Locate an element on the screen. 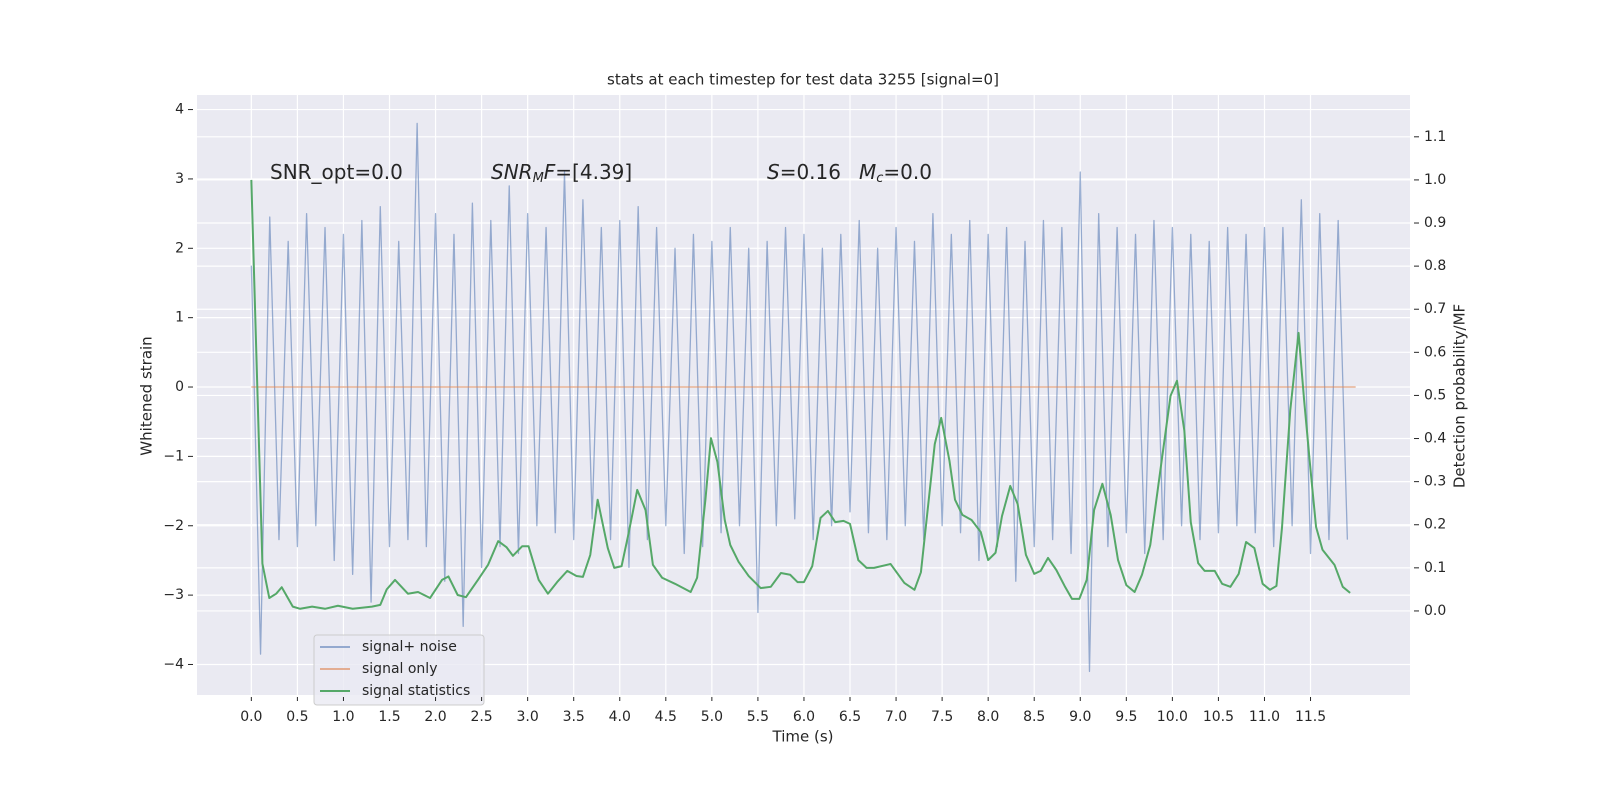 This screenshot has width=1600, height=800. y2-tick-label: 0.2 is located at coordinates (1435, 525).